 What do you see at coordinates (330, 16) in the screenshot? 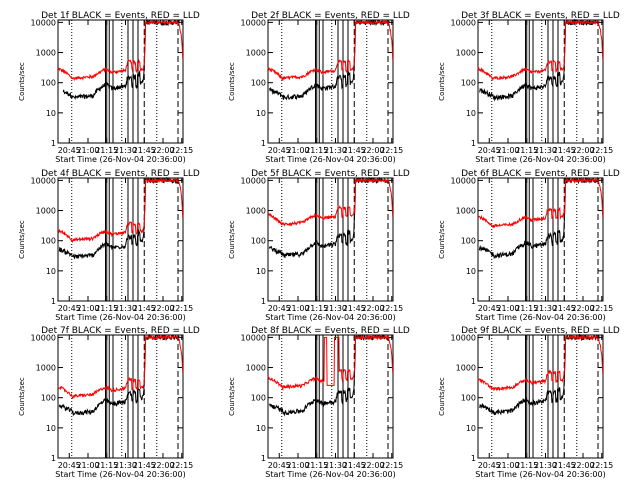
I see `panel-title: Det 2f BLACK = Events, RED = LLD` at bounding box center [330, 16].